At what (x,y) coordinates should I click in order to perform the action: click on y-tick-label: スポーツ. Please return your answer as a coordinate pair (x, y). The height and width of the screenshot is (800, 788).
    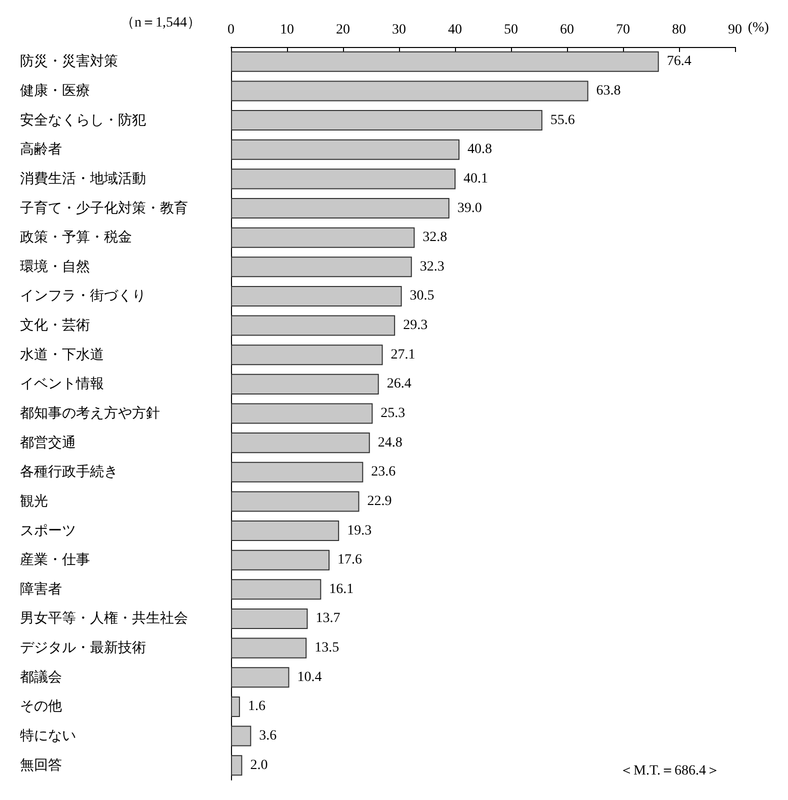
    Looking at the image, I should click on (48, 530).